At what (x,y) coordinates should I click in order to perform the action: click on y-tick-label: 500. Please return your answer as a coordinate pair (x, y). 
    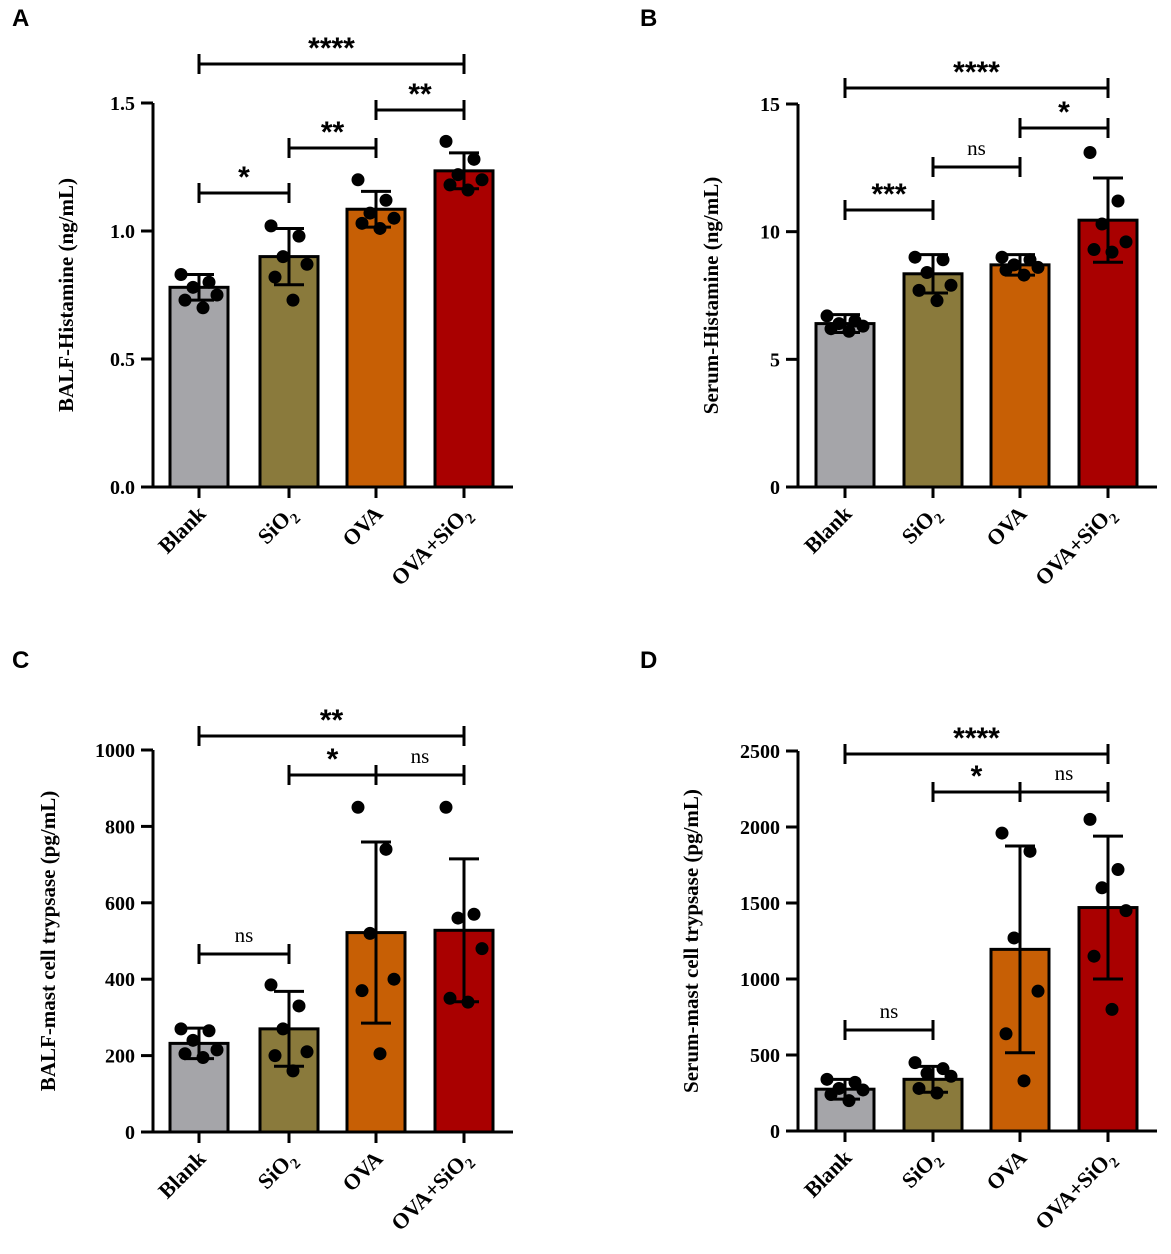
    Looking at the image, I should click on (765, 1056).